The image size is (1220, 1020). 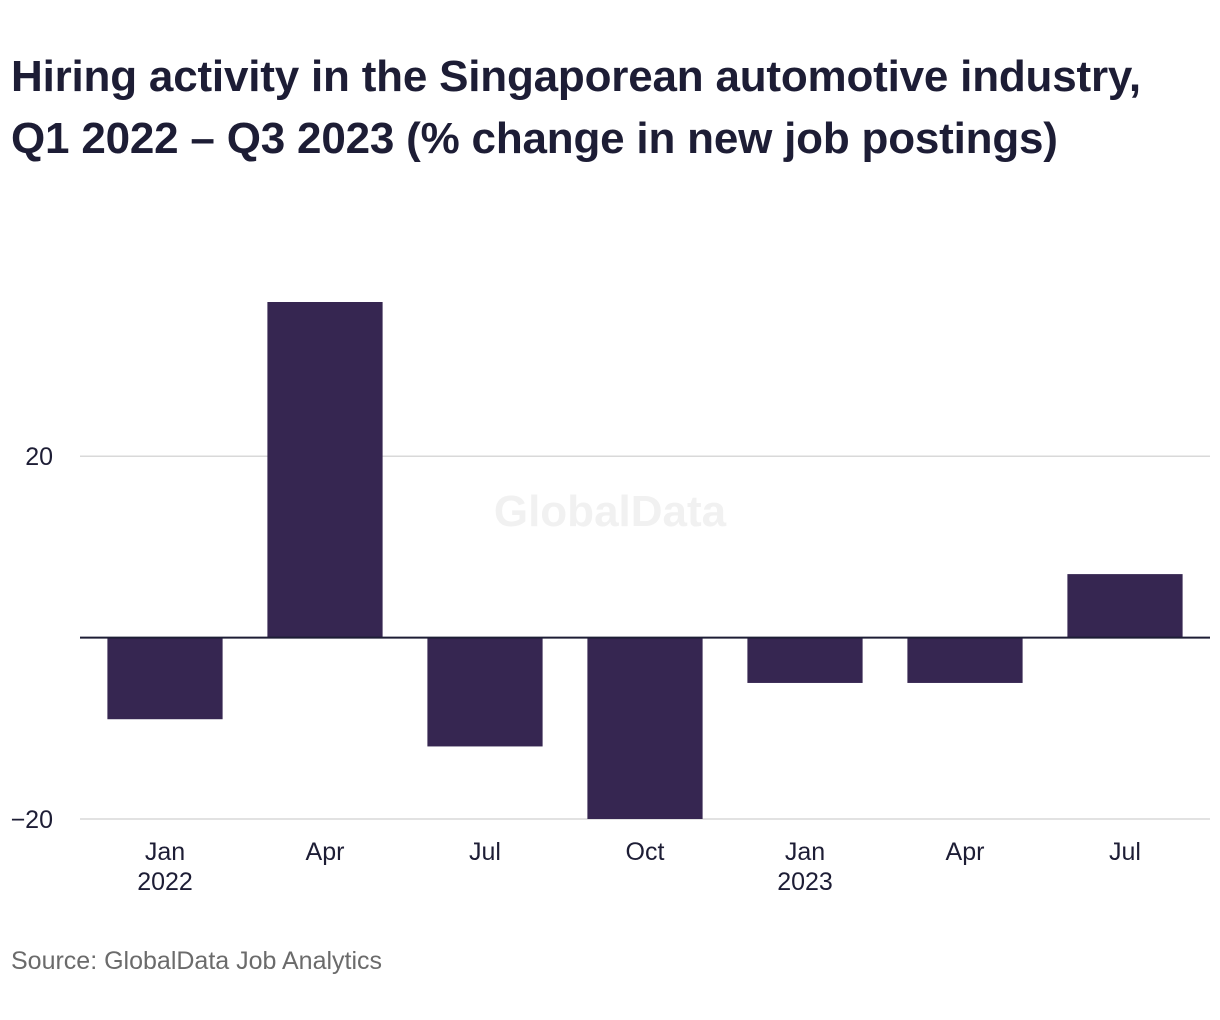 What do you see at coordinates (645, 852) in the screenshot?
I see `x-tick-label: Oct` at bounding box center [645, 852].